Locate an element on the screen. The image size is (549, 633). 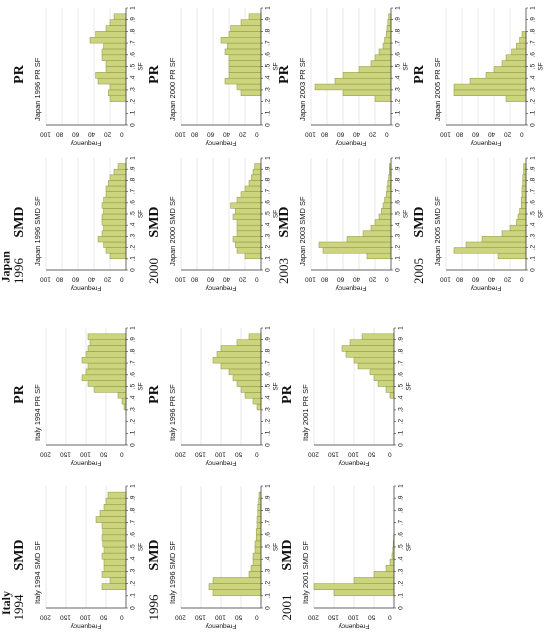
y-tick-label: 80 is located at coordinates (60, 278).